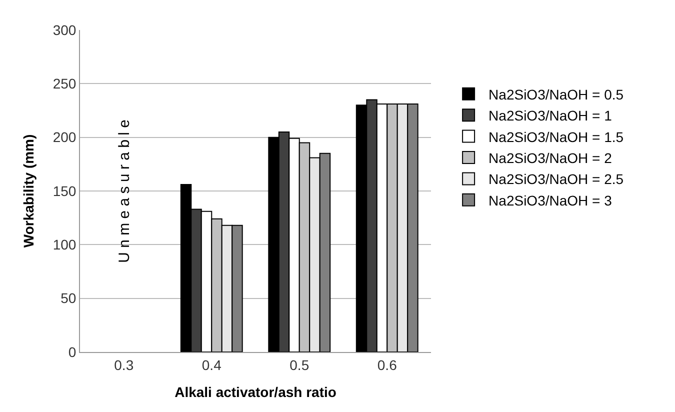 This screenshot has width=675, height=412. I want to click on legend-label: Na2SiO3/NaOH = 2, so click(550, 158).